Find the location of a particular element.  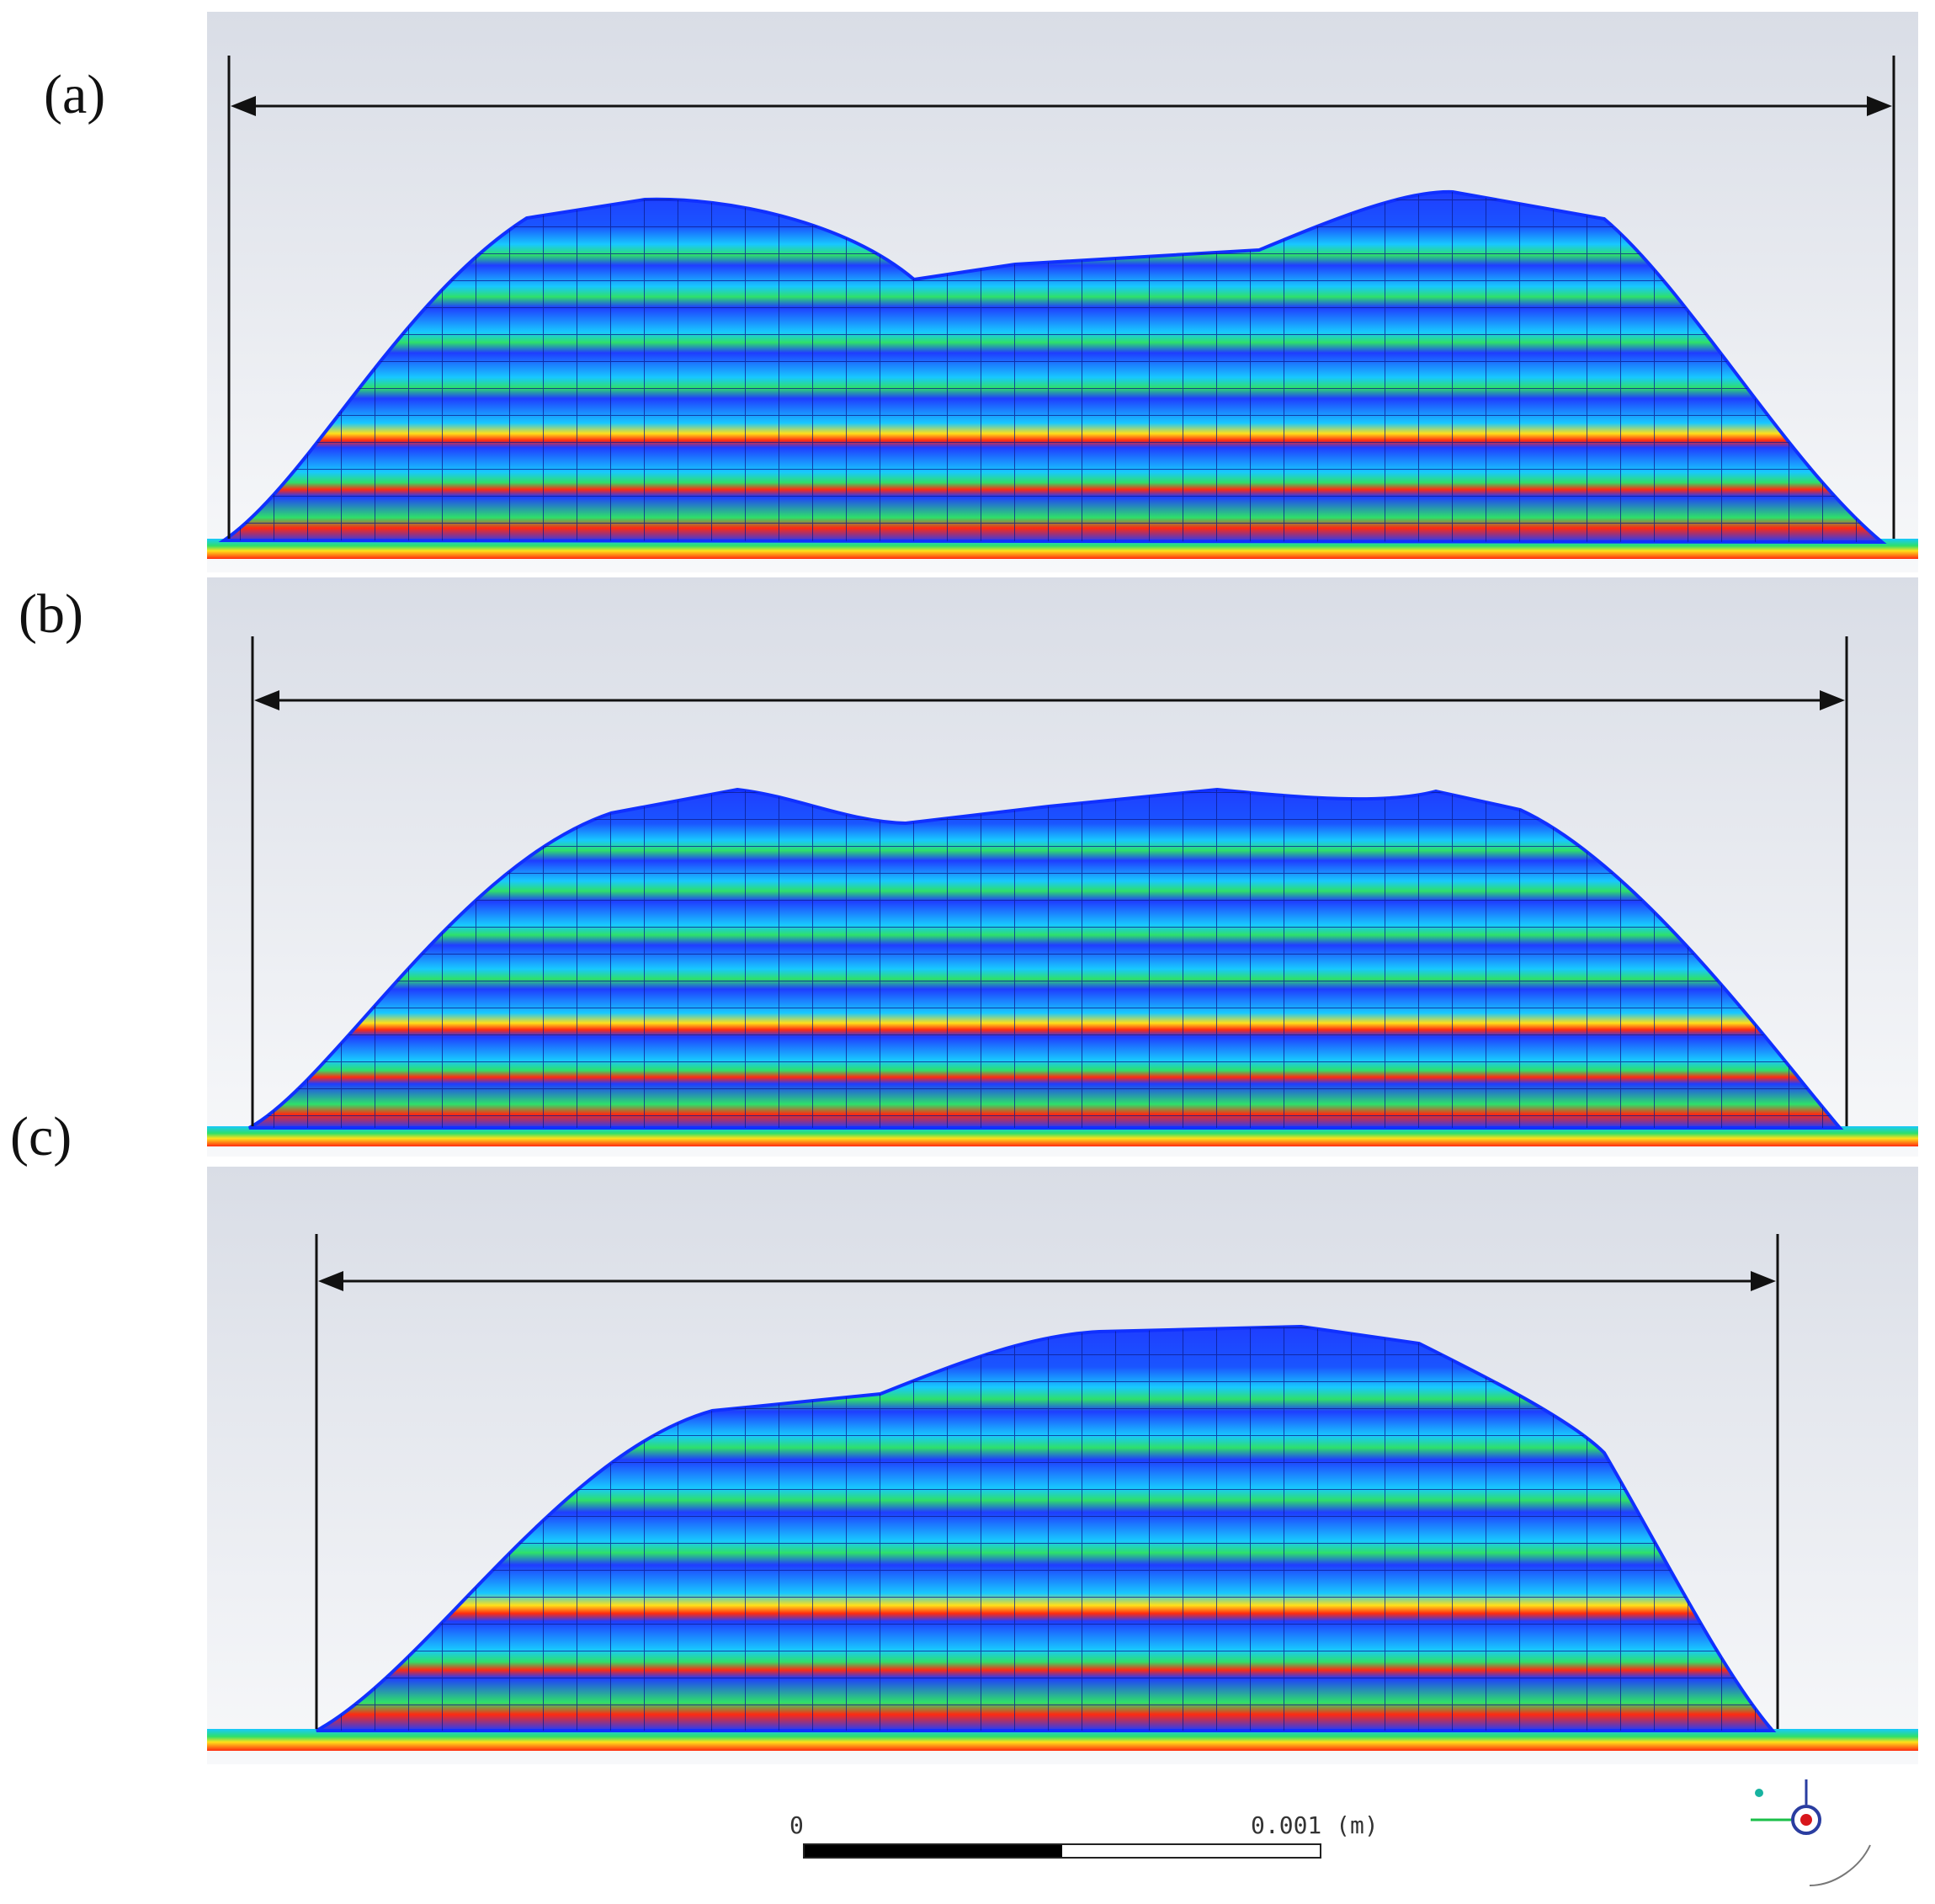

scale-bar is located at coordinates (1062, 1851).